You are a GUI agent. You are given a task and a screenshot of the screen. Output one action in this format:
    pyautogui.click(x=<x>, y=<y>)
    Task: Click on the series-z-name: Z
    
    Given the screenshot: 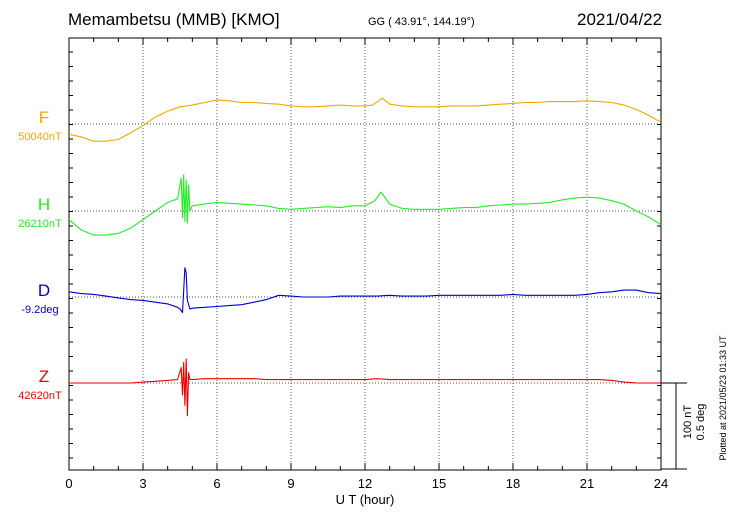 What is the action you would take?
    pyautogui.click(x=44, y=376)
    